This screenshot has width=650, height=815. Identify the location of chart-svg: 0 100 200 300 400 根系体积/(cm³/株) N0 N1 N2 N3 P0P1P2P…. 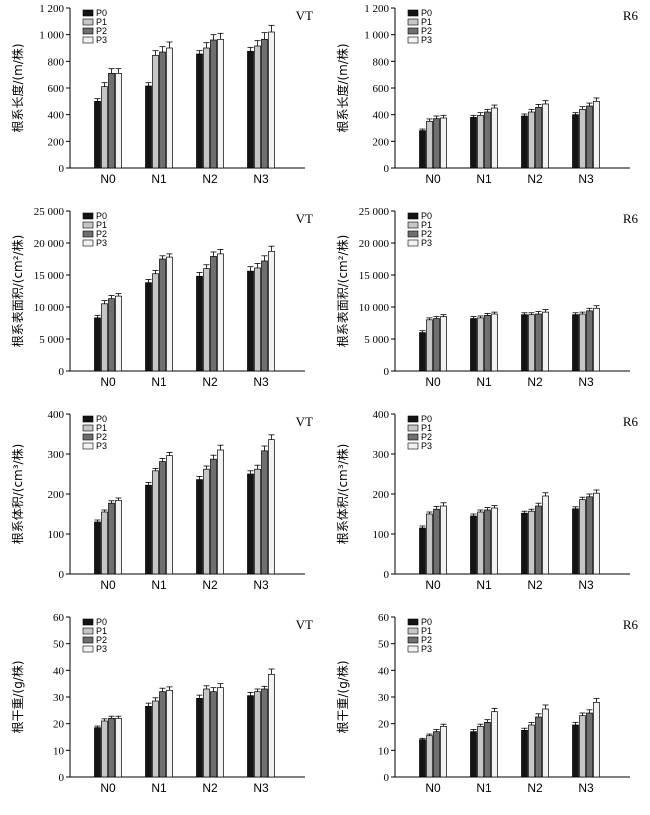
(487, 500).